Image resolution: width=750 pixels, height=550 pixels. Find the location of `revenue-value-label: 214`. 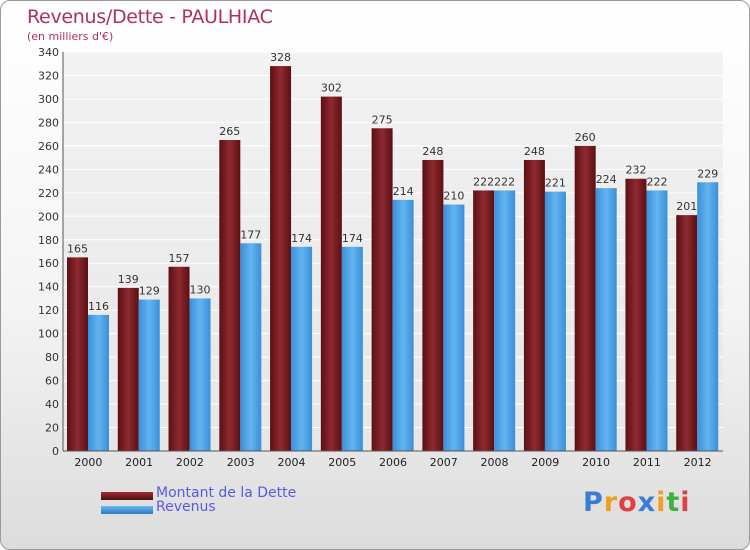

revenue-value-label: 214 is located at coordinates (403, 191).